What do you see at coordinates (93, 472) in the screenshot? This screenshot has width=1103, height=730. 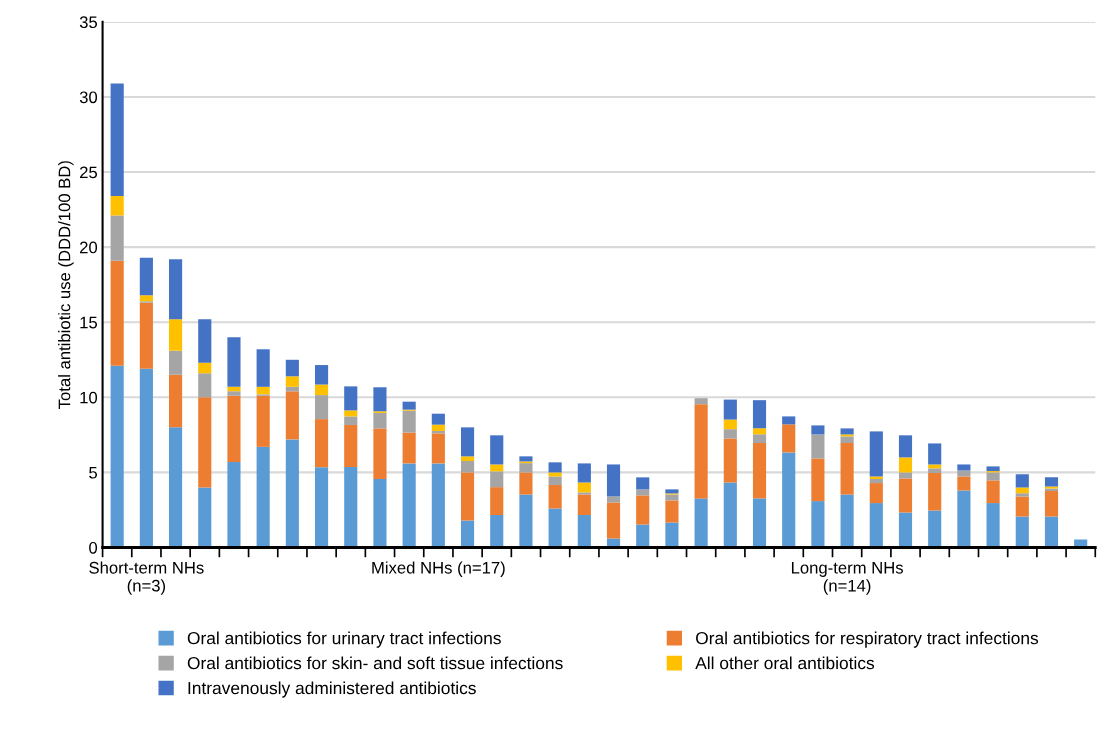 I see `y-tick-label: 5` at bounding box center [93, 472].